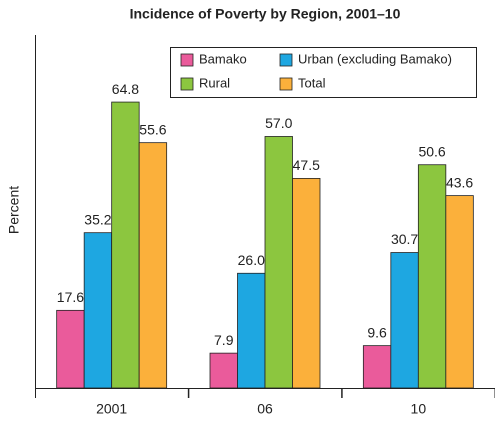 This screenshot has height=423, width=495. I want to click on x-tick-label: 06, so click(265, 409).